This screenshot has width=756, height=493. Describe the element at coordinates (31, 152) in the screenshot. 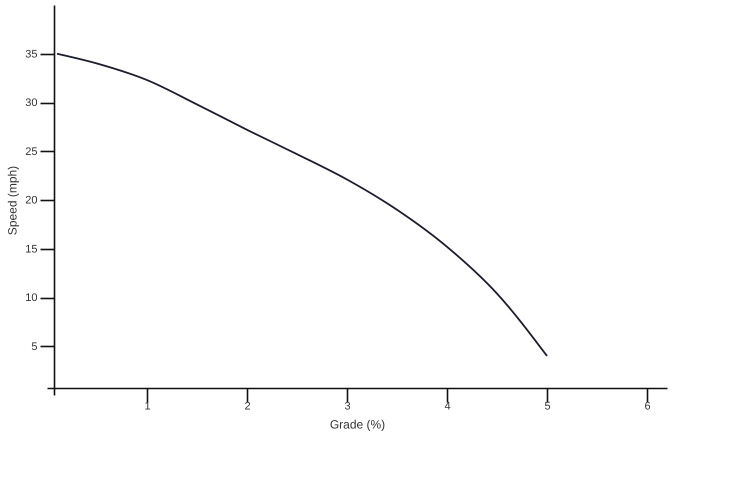

I see `y-tick-label: 25` at that location.